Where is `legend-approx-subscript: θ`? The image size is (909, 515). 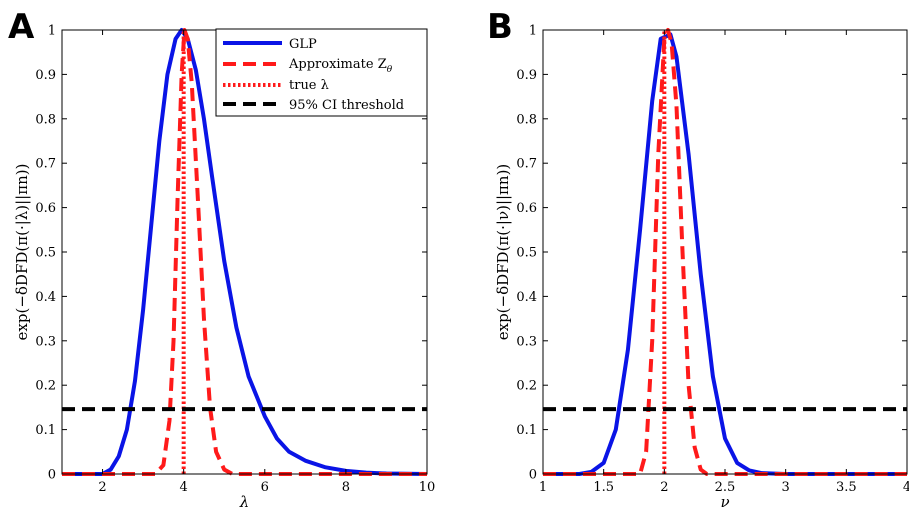
legend-approx-subscript: θ is located at coordinates (390, 70).